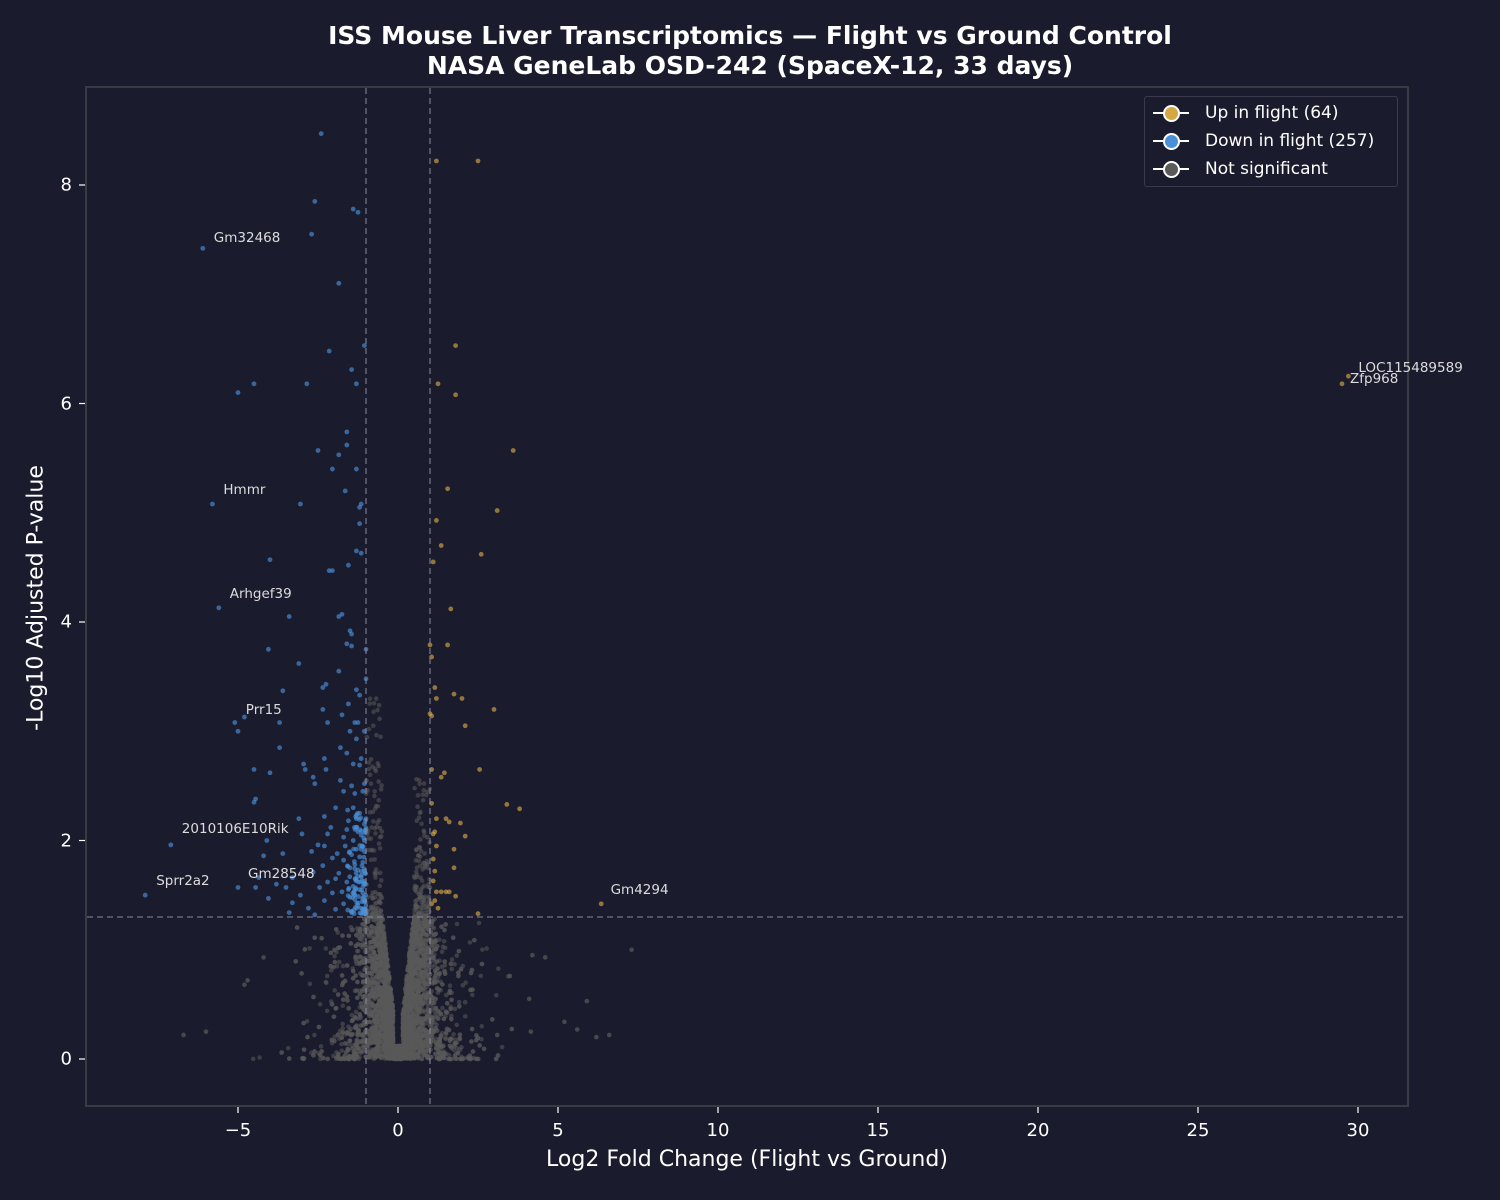 The image size is (1500, 1200). I want to click on gene-label: Gm32468, so click(247, 238).